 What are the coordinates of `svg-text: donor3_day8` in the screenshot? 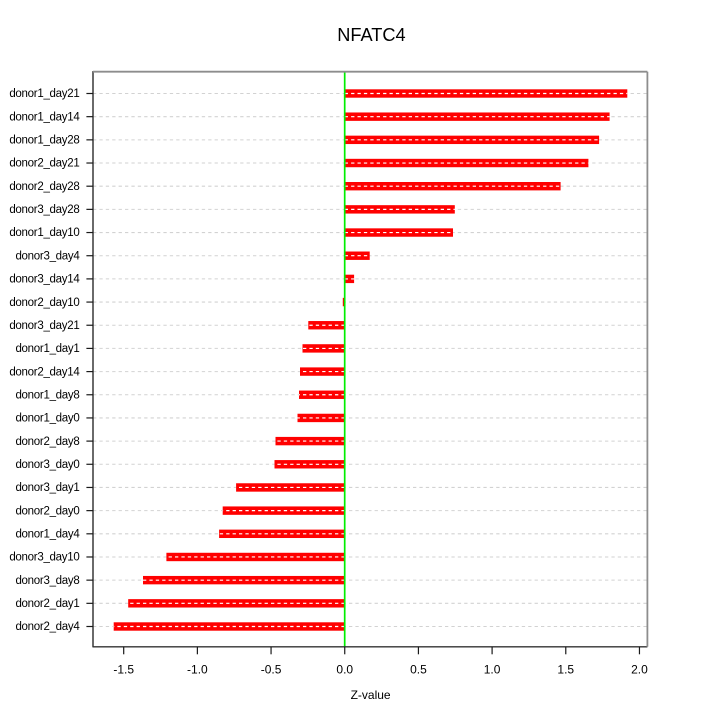 It's located at (47, 581).